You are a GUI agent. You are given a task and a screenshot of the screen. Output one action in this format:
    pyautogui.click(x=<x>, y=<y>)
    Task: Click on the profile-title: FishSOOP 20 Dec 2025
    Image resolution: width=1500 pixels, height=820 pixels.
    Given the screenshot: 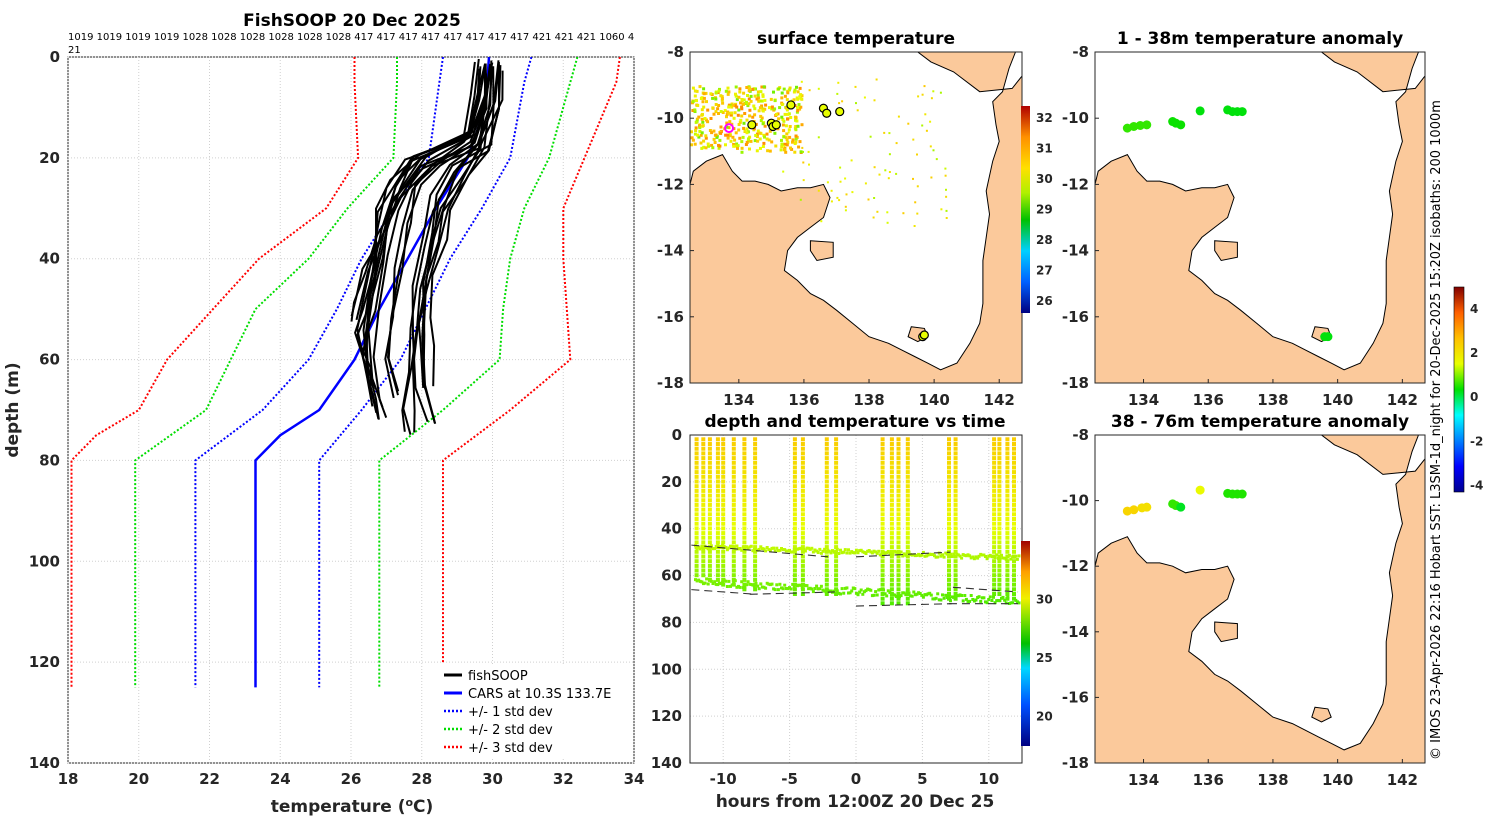 What is the action you would take?
    pyautogui.click(x=352, y=21)
    